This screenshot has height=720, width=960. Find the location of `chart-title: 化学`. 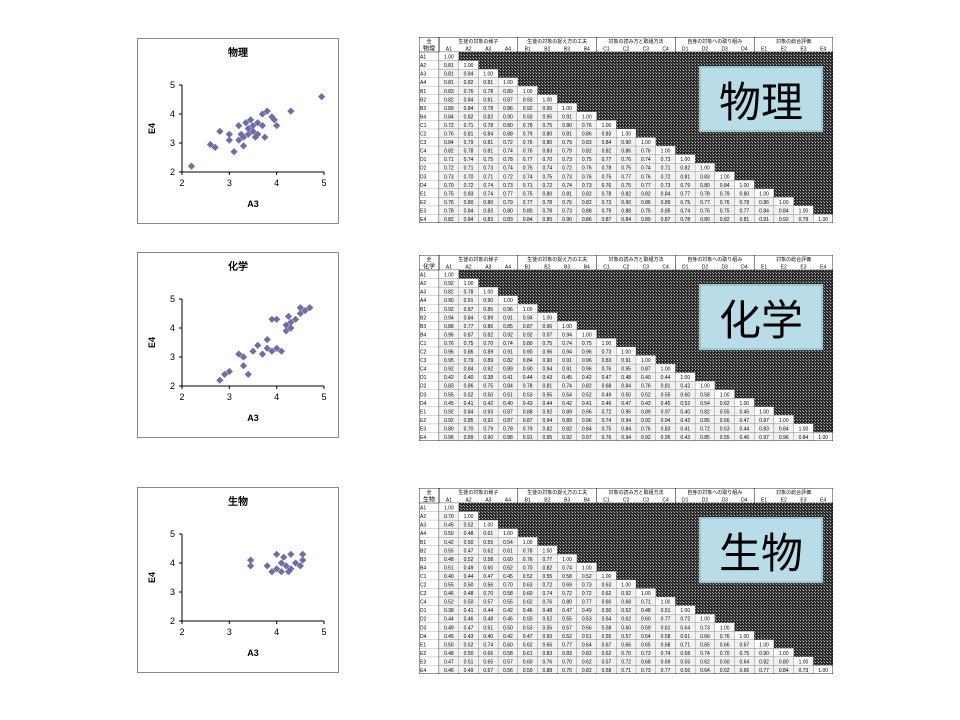

chart-title: 化学 is located at coordinates (238, 266).